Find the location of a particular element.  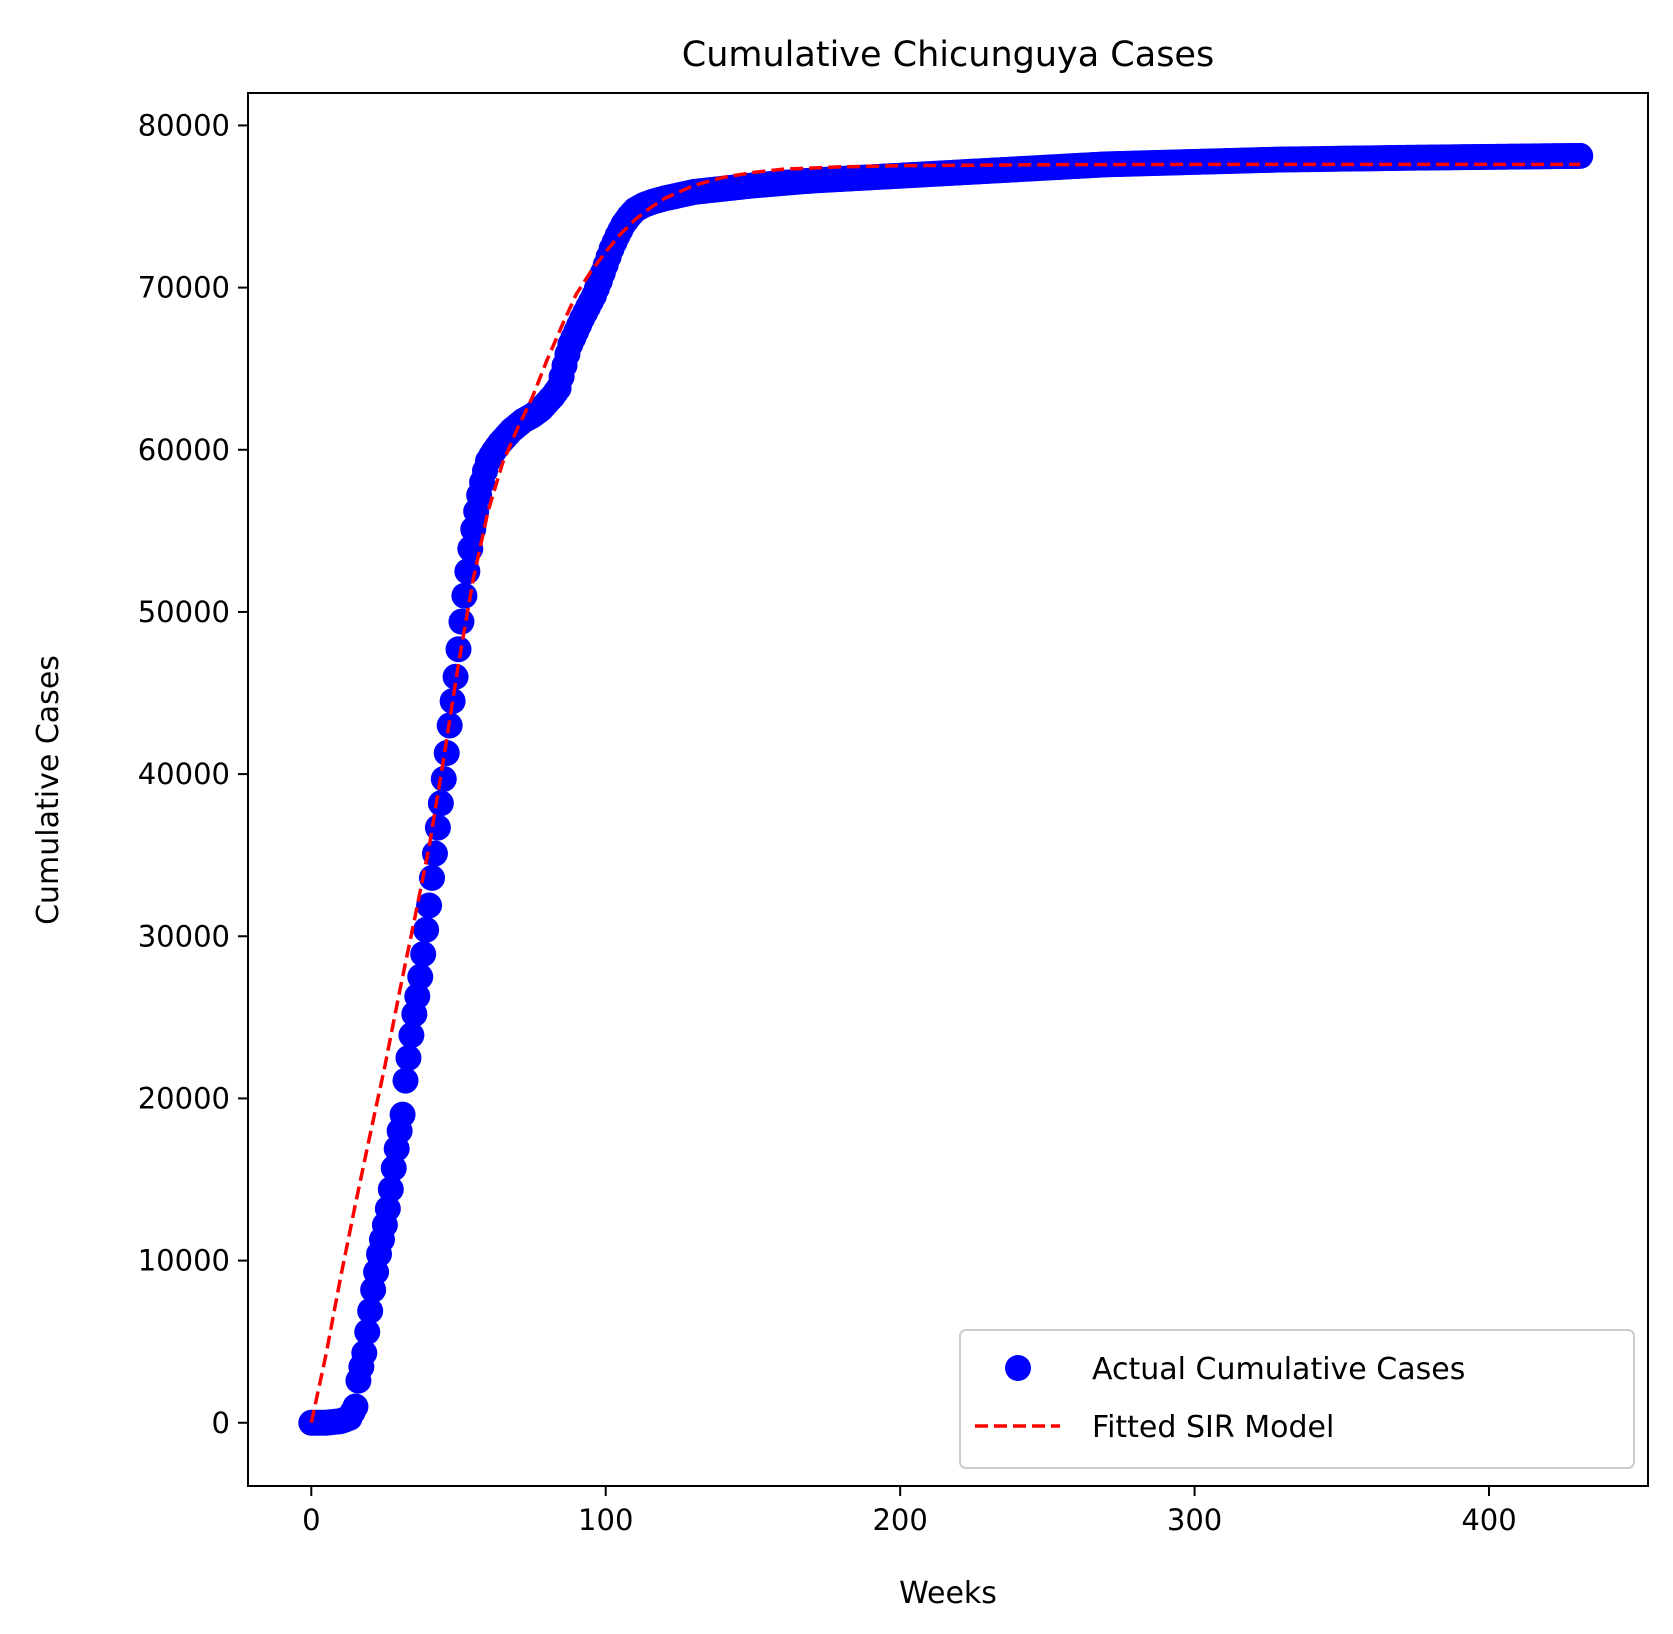

legend-label-fitted: Fitted SIR Model is located at coordinates (1213, 1427).